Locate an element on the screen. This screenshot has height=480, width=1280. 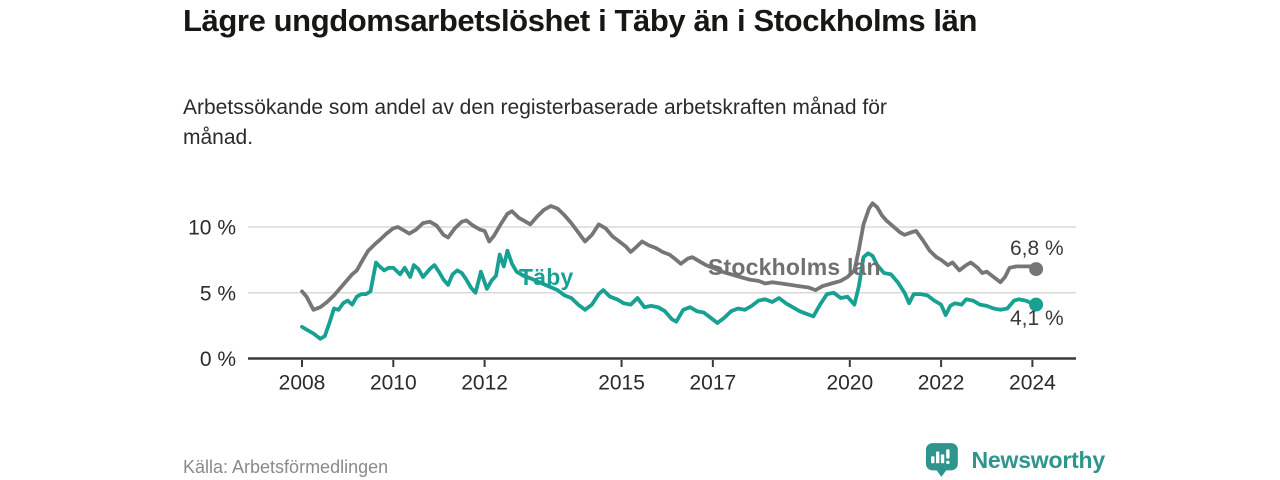
x-tick-label: 2015 is located at coordinates (621, 383).